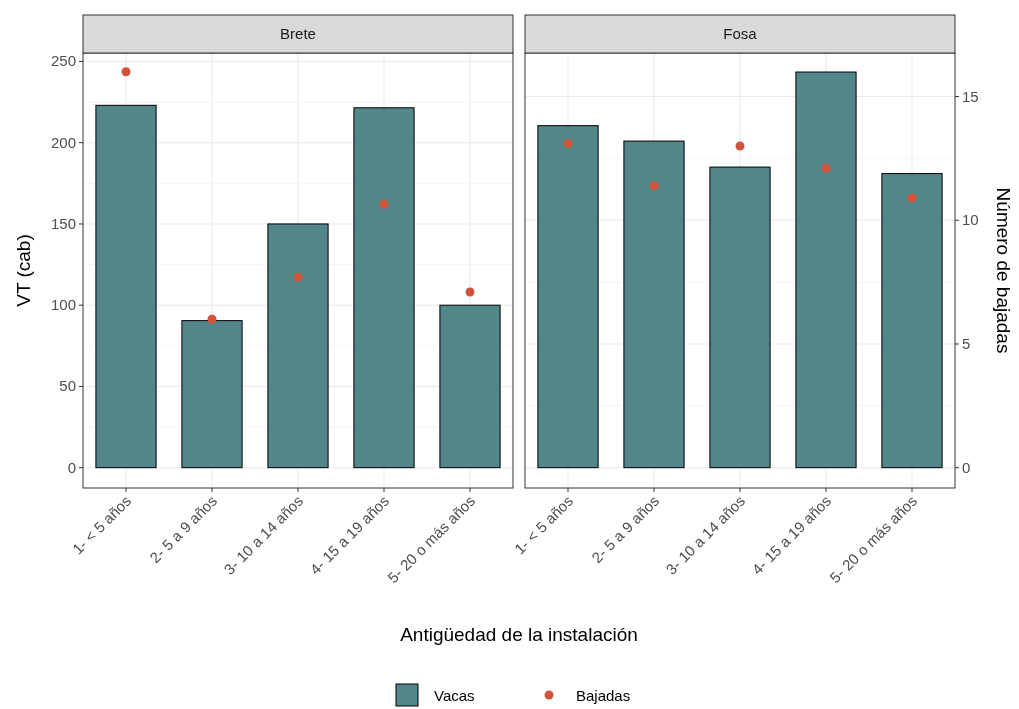 This screenshot has height=709, width=1019. What do you see at coordinates (298, 33) in the screenshot?
I see `chart-title: Brete` at bounding box center [298, 33].